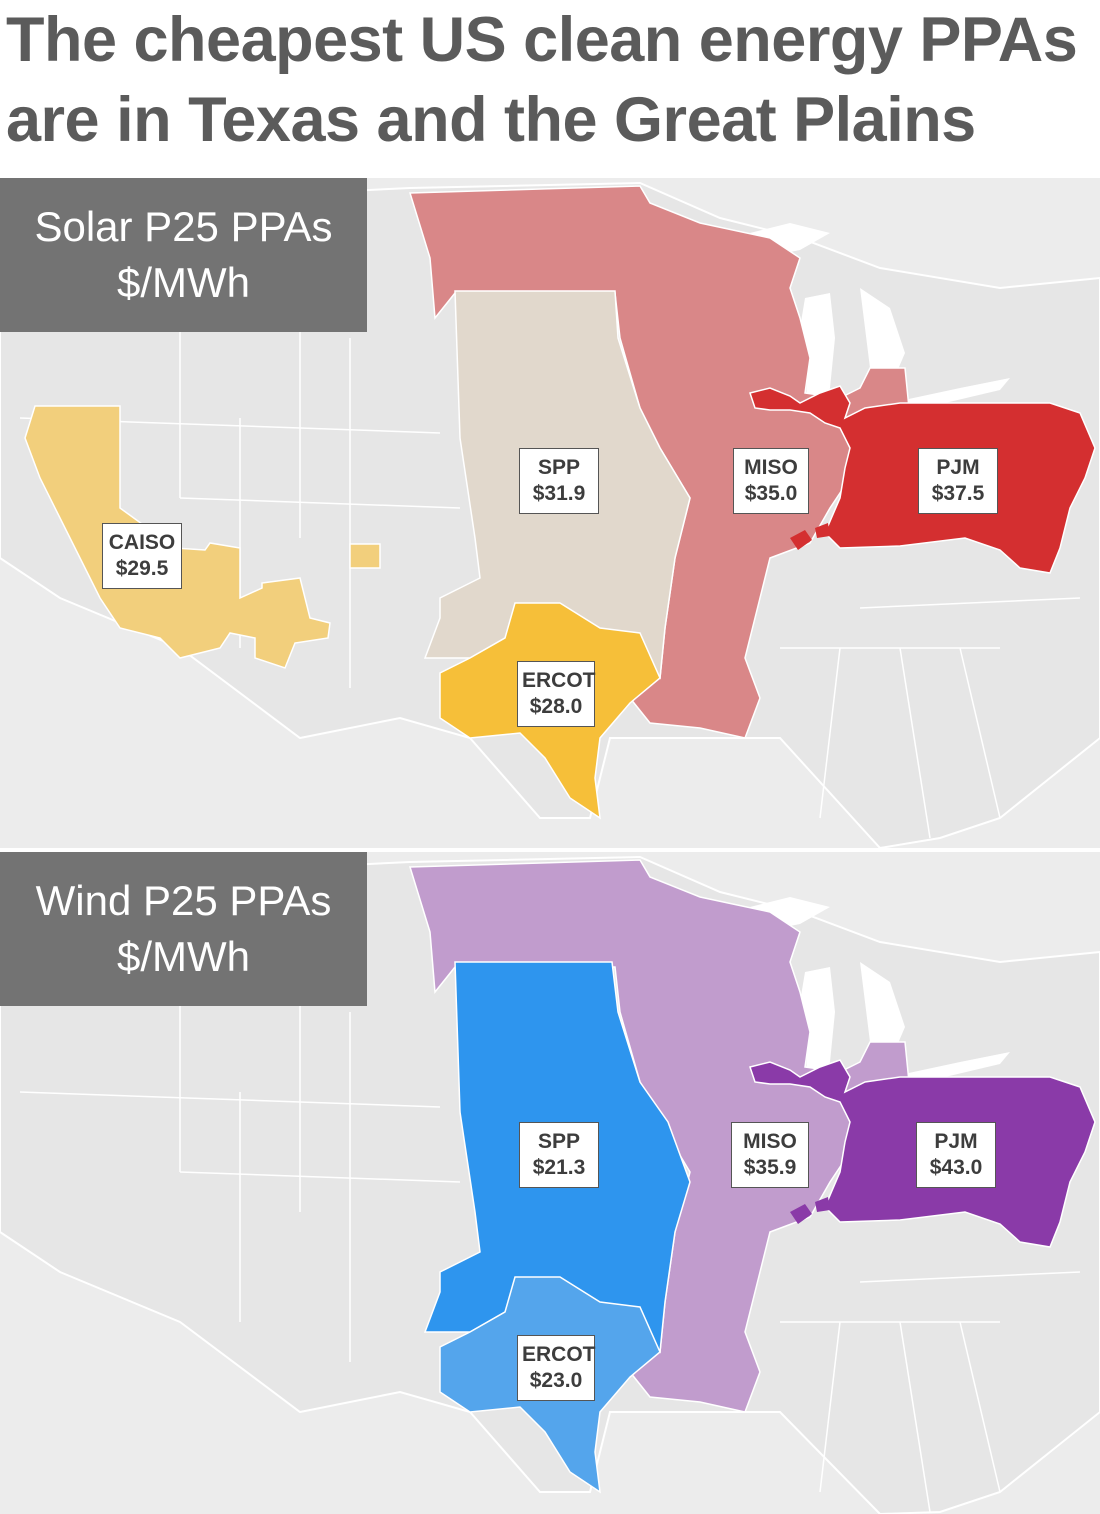 This screenshot has width=1100, height=1514. I want to click on region-name: CAISO, so click(142, 542).